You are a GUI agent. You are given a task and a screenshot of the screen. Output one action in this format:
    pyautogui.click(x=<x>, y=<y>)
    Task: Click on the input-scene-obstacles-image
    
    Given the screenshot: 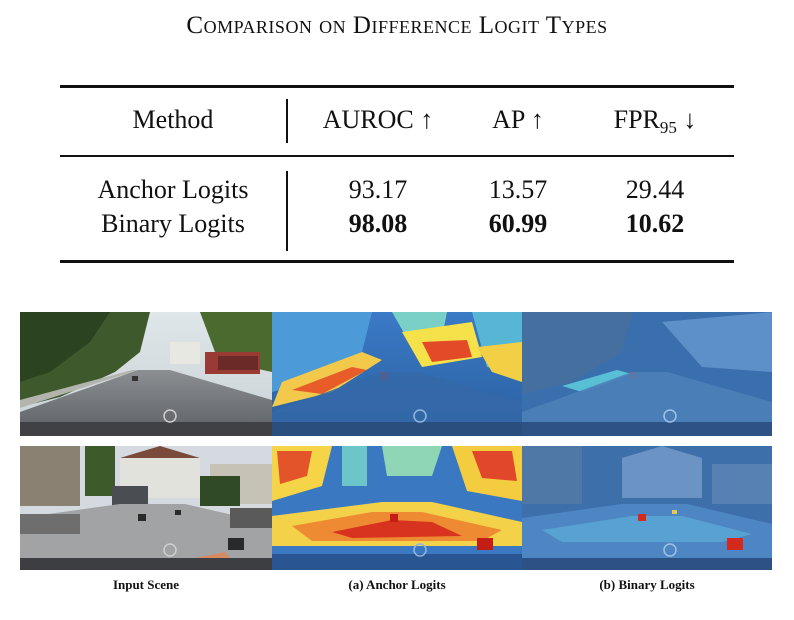 What is the action you would take?
    pyautogui.click(x=146, y=508)
    